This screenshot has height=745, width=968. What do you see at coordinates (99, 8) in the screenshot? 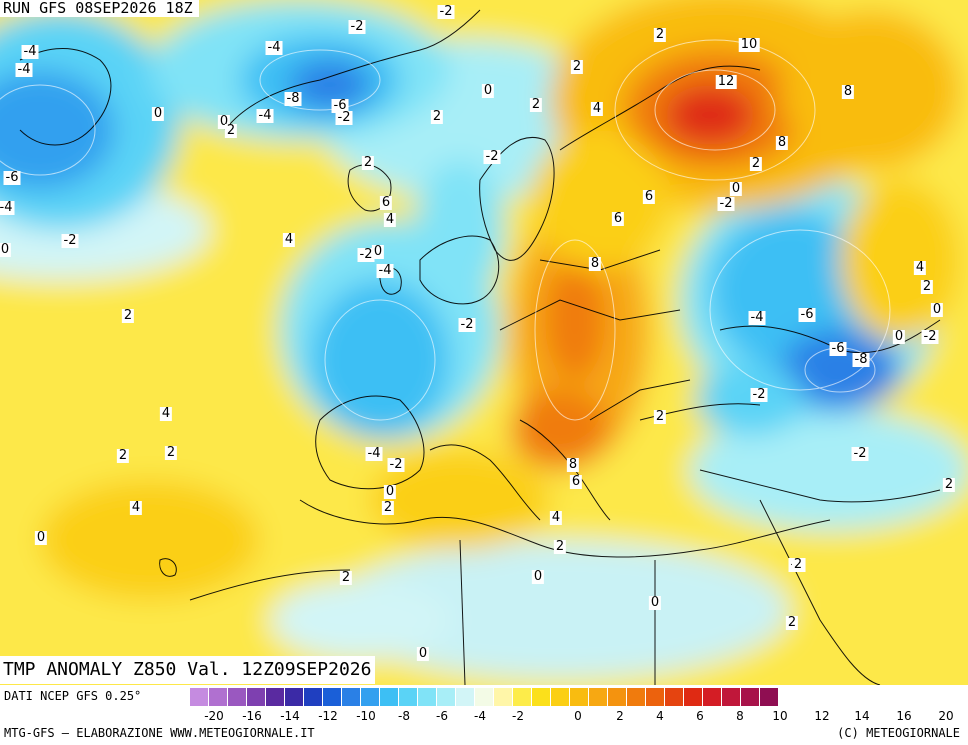
I see `run-title: RUN GFS 08SEP2026 18Z` at bounding box center [99, 8].